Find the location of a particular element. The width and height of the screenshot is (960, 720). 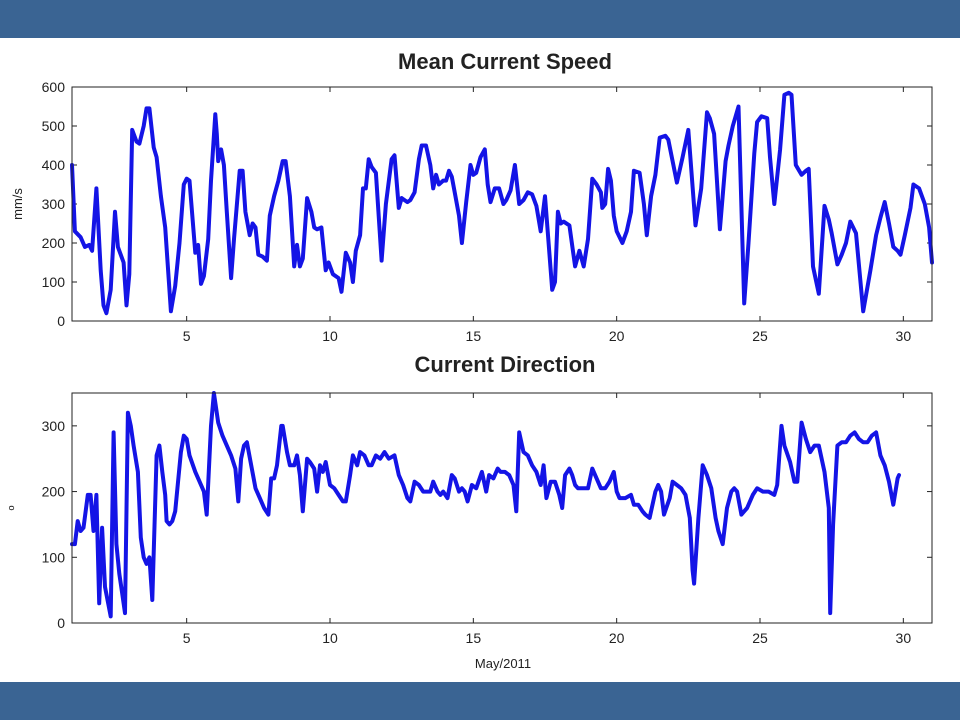

speed-y-tick-label: 300 is located at coordinates (54, 204).